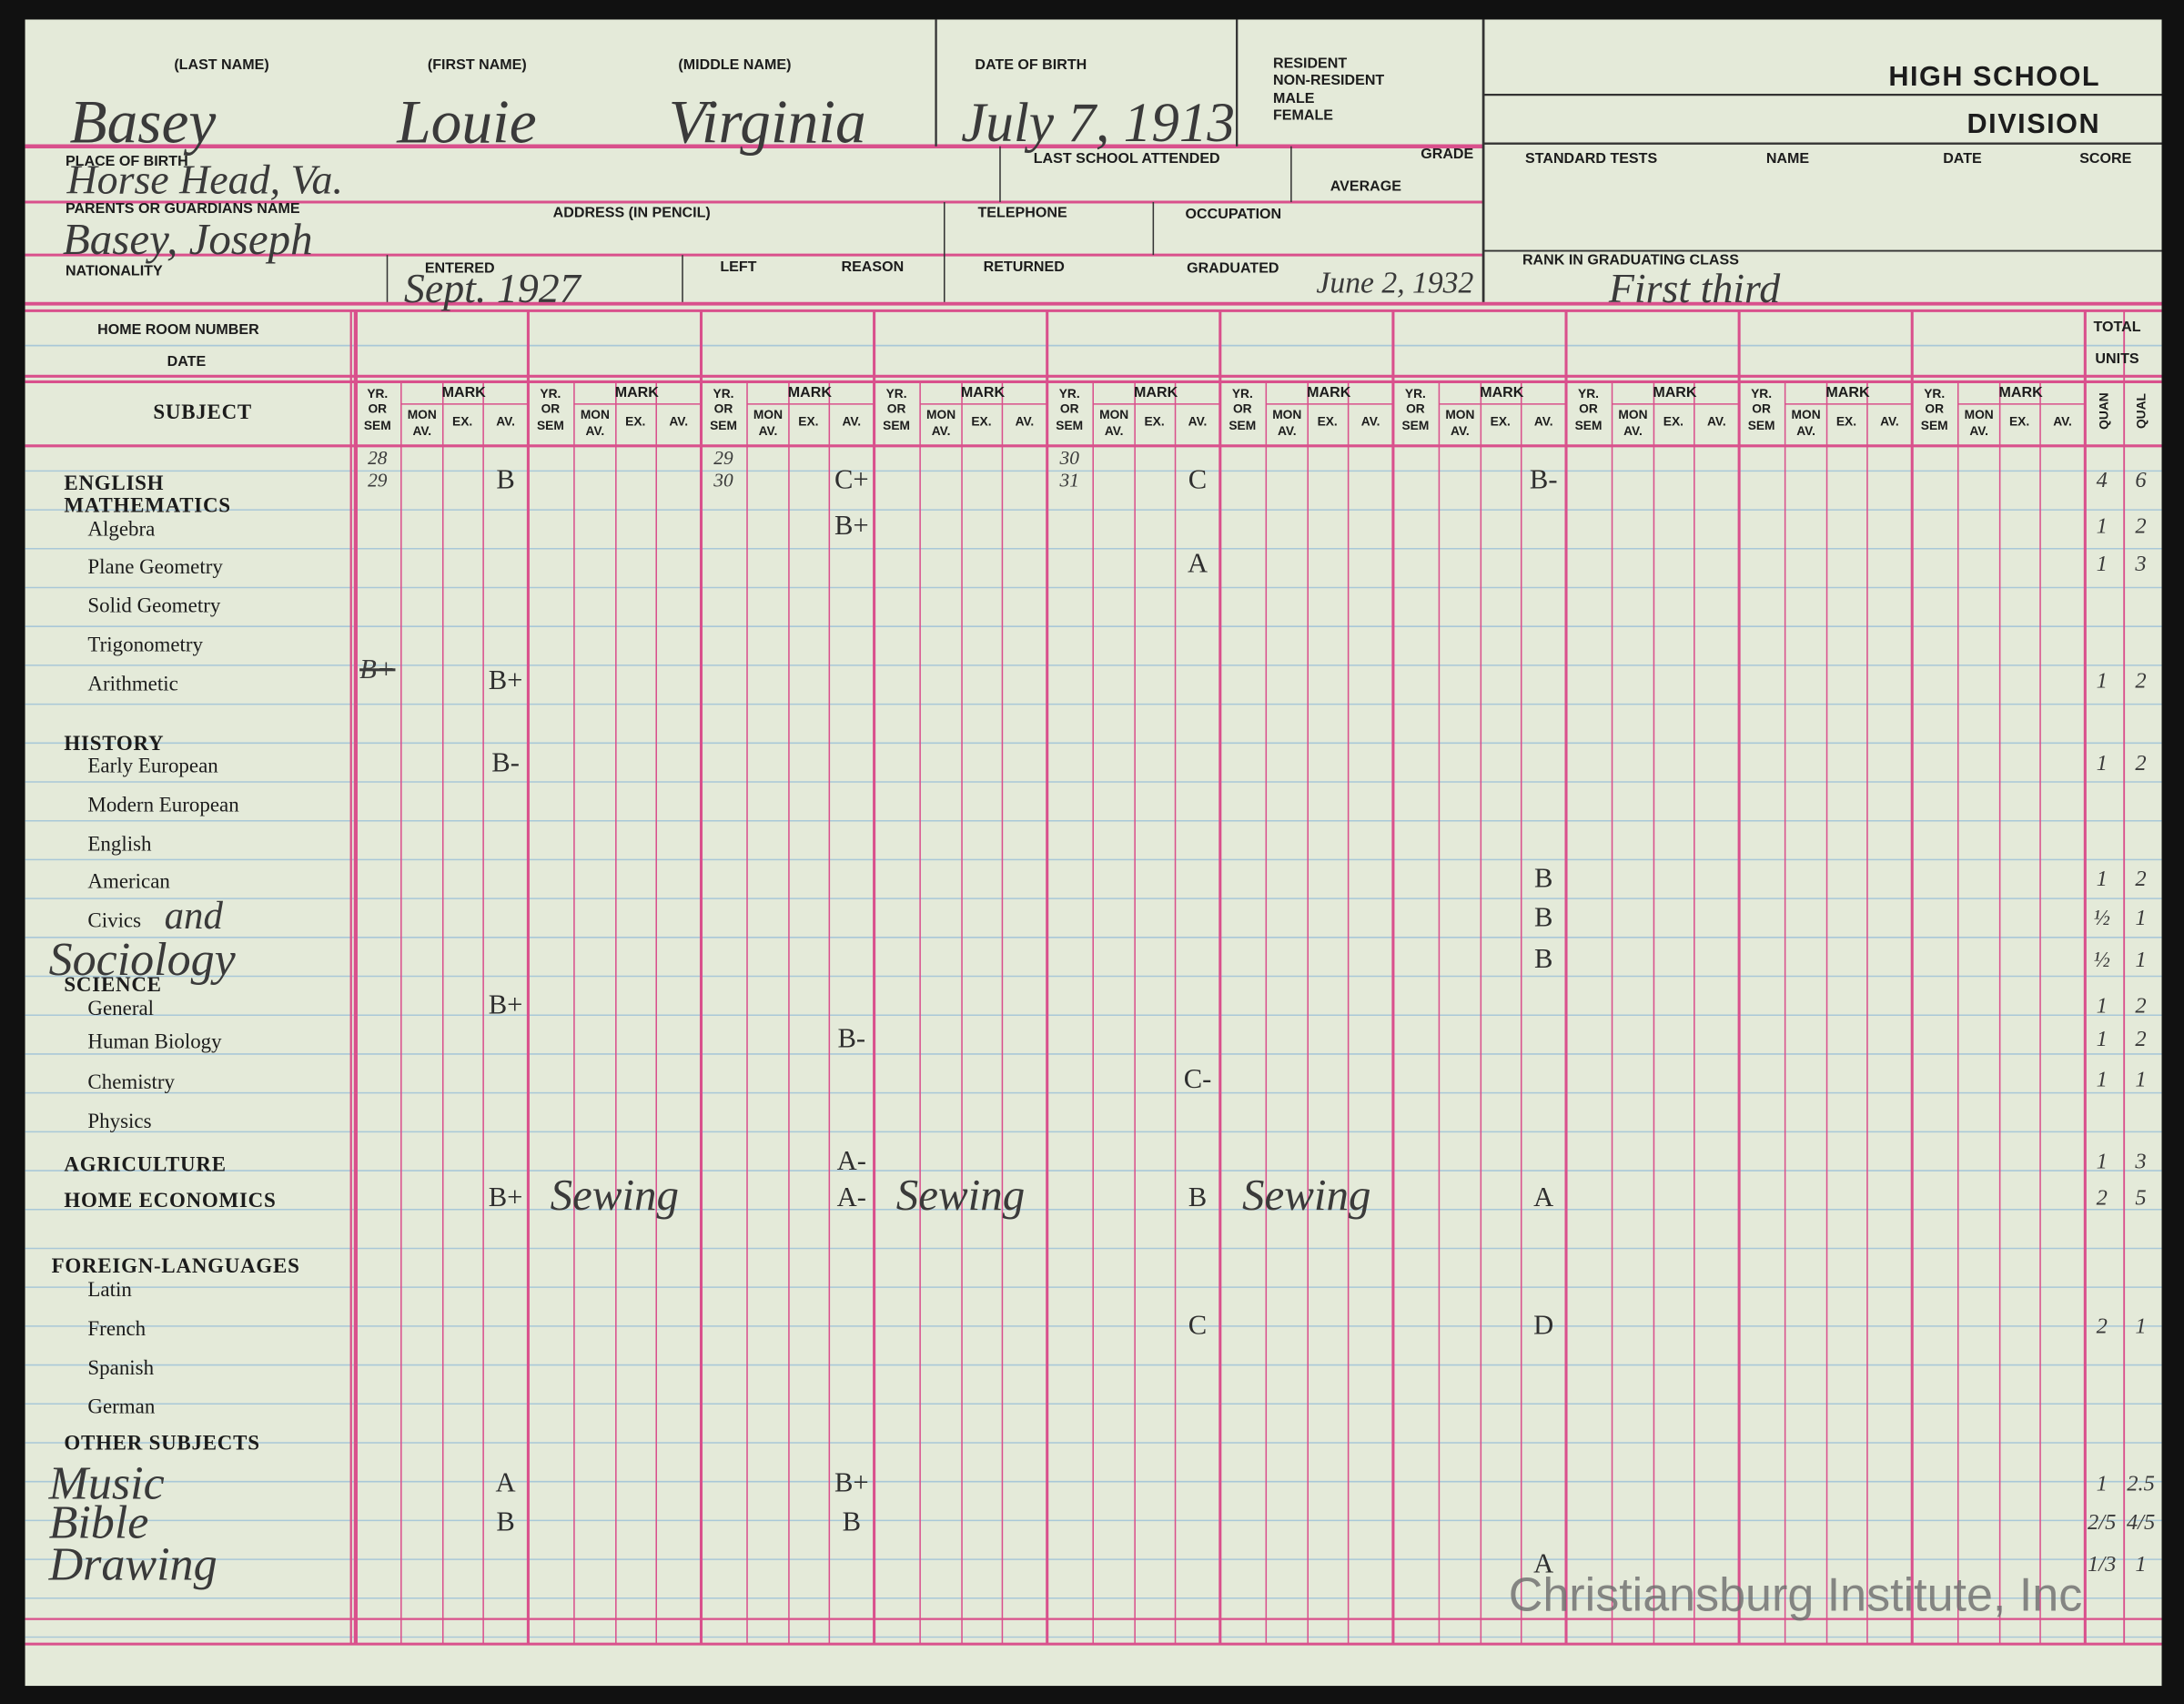  I want to click on grade: Sewing, so click(961, 1195).